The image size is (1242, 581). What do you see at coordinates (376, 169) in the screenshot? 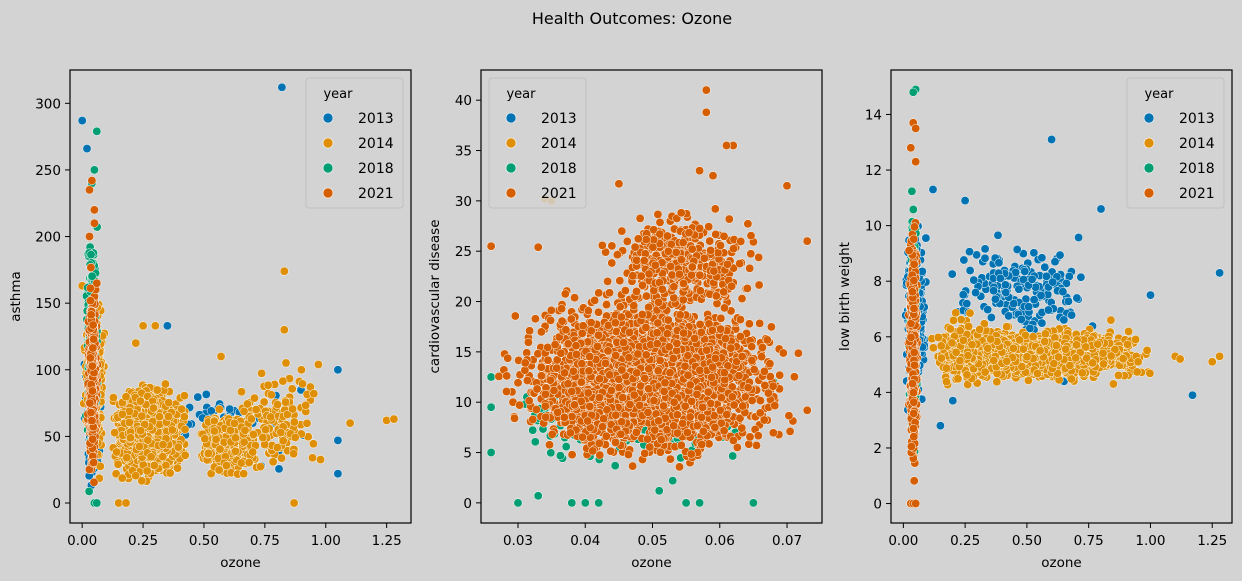
I see `legend-label-2018: 2018` at bounding box center [376, 169].